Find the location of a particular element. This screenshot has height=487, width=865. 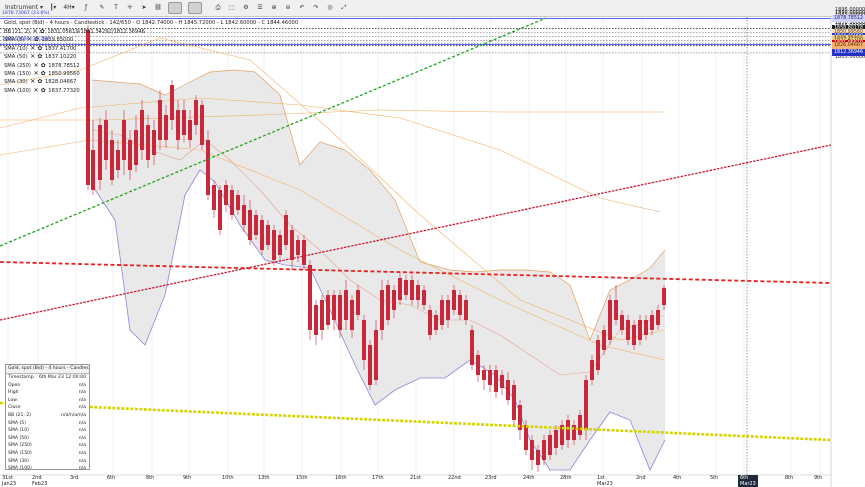

indicator-legend-item: SMA (30) ✕ ✿ 1828.04667 is located at coordinates (40, 82).